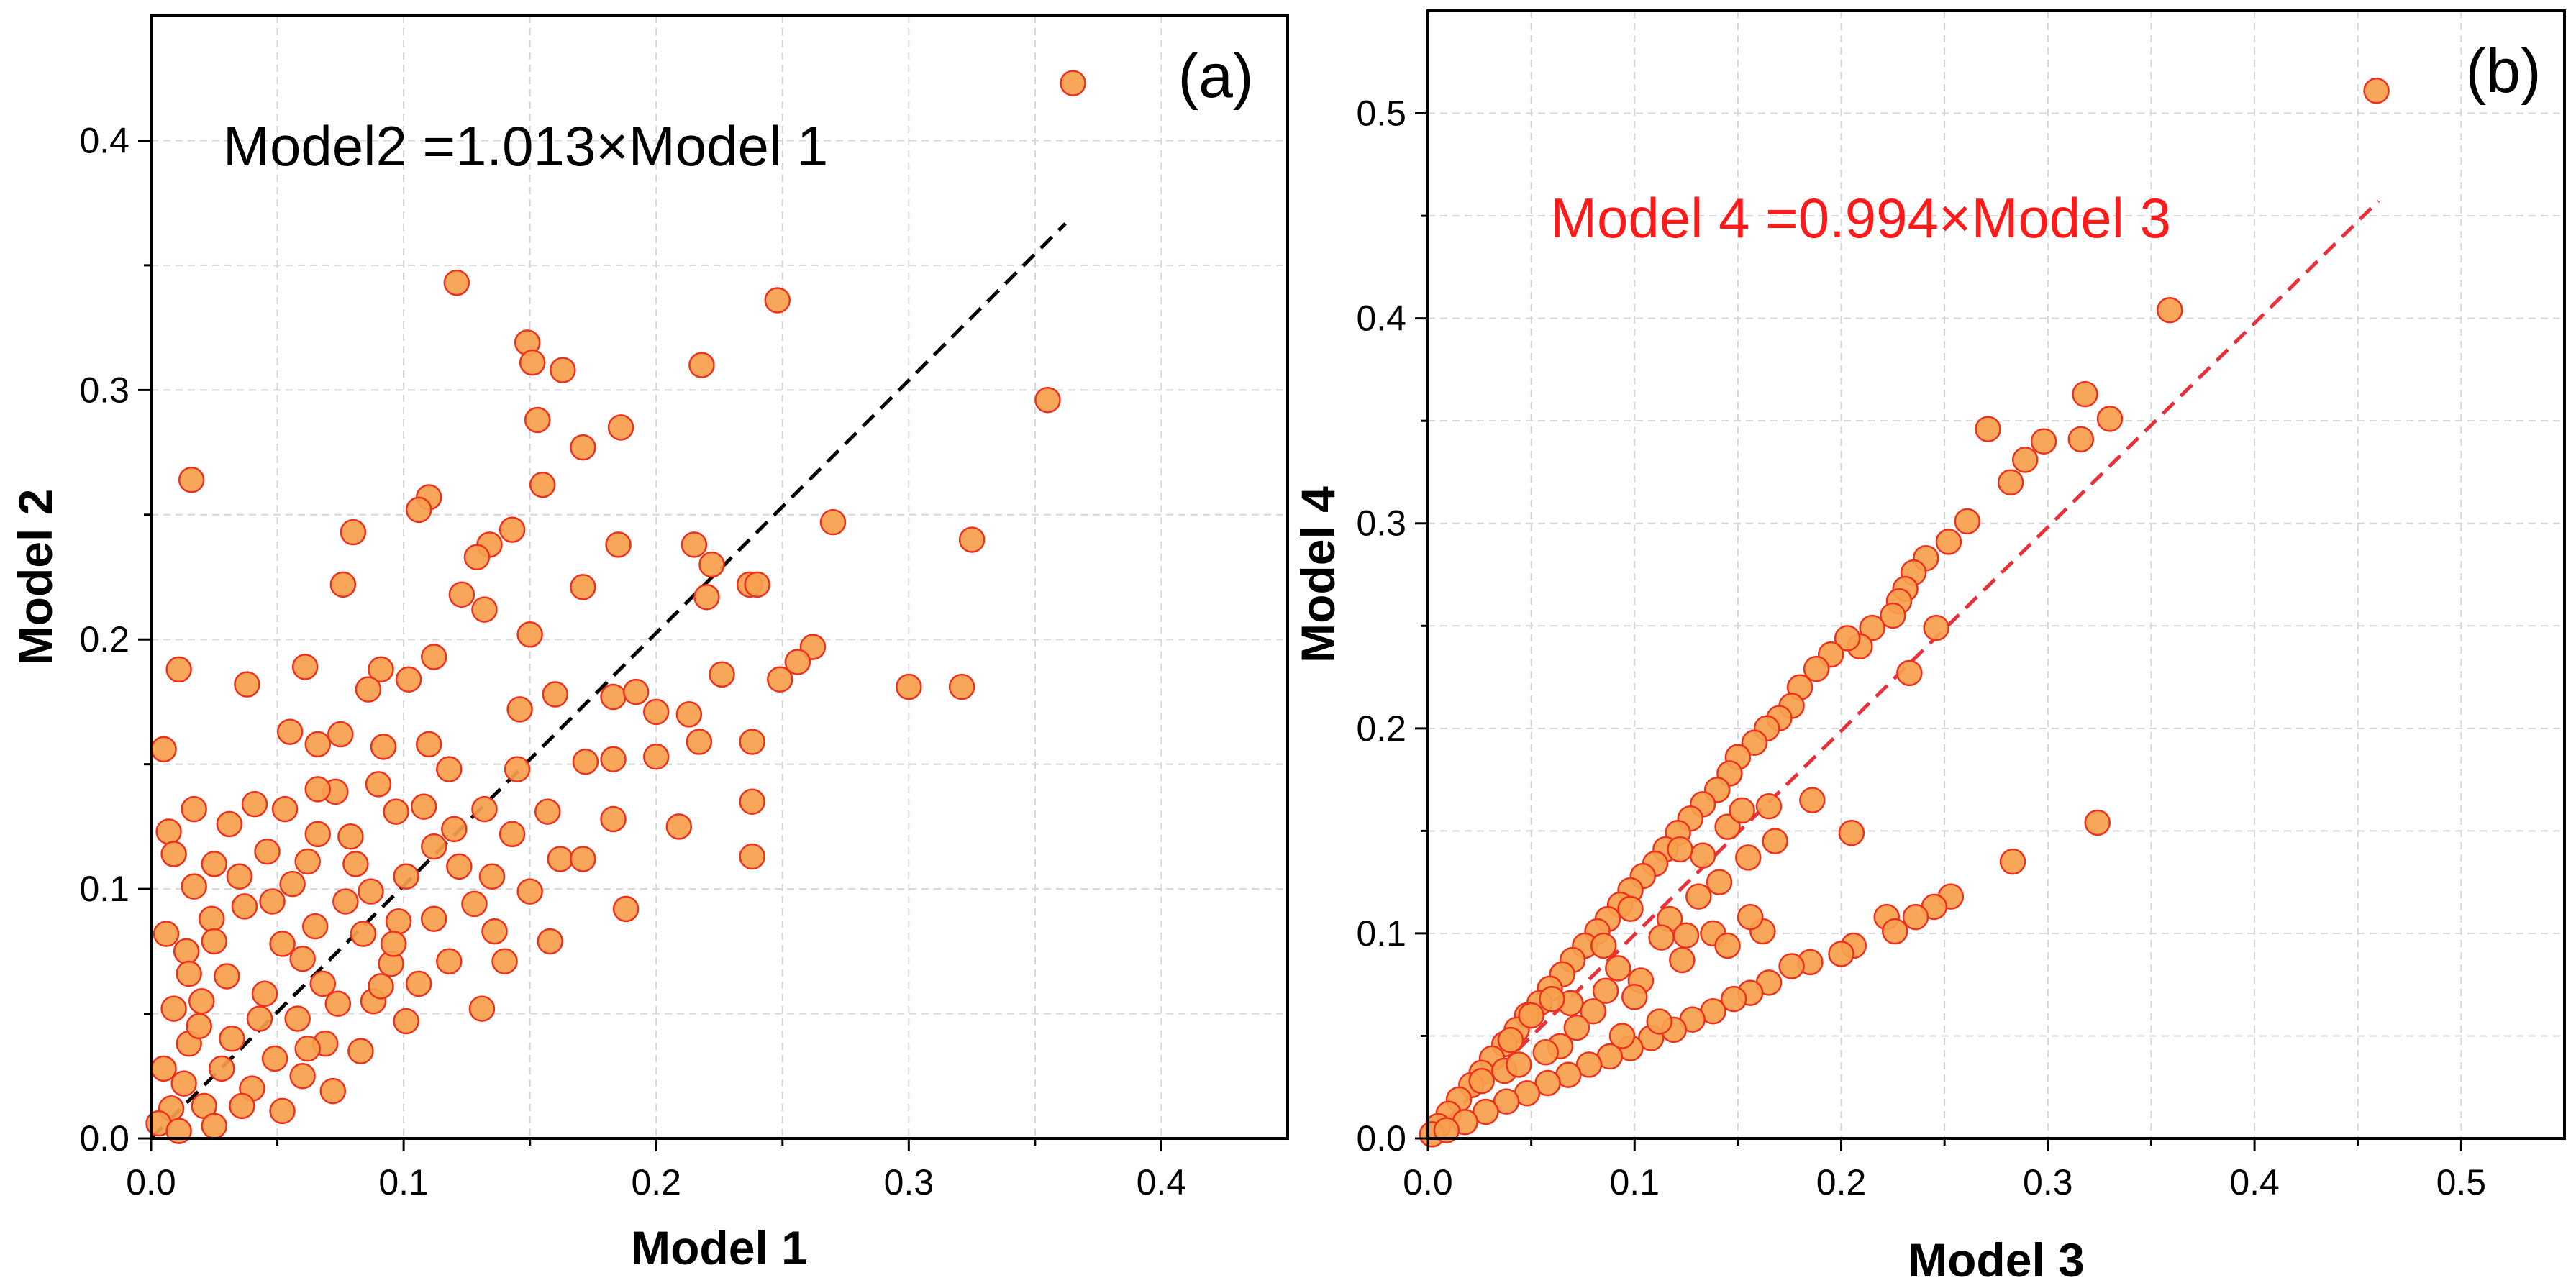 Image resolution: width=2576 pixels, height=1288 pixels. I want to click on panel-a-label: (a), so click(1215, 76).